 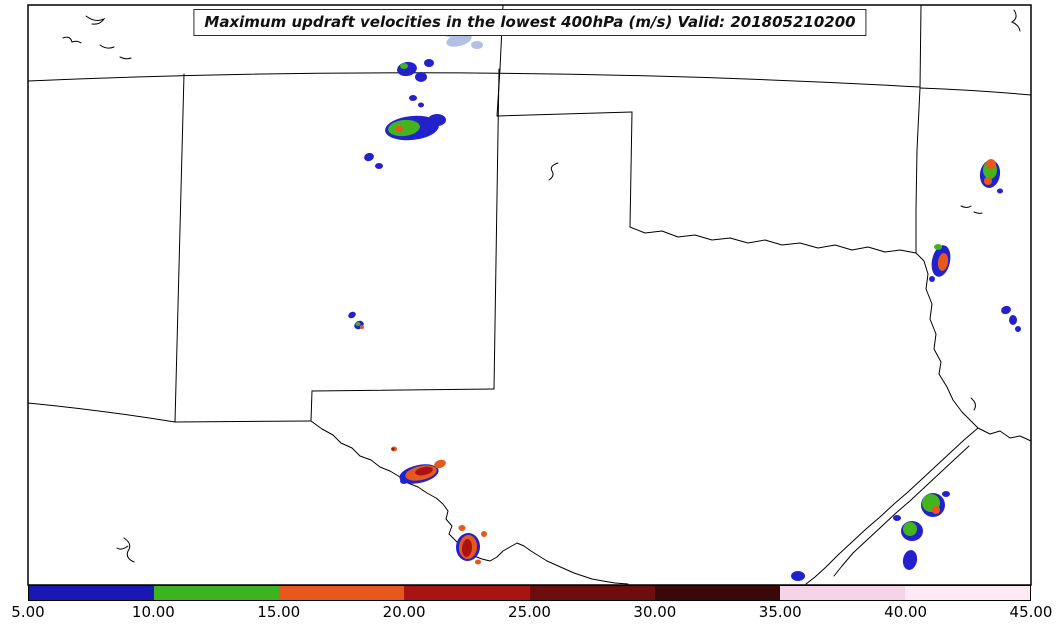 I want to click on border-red-river, so click(x=773, y=240).